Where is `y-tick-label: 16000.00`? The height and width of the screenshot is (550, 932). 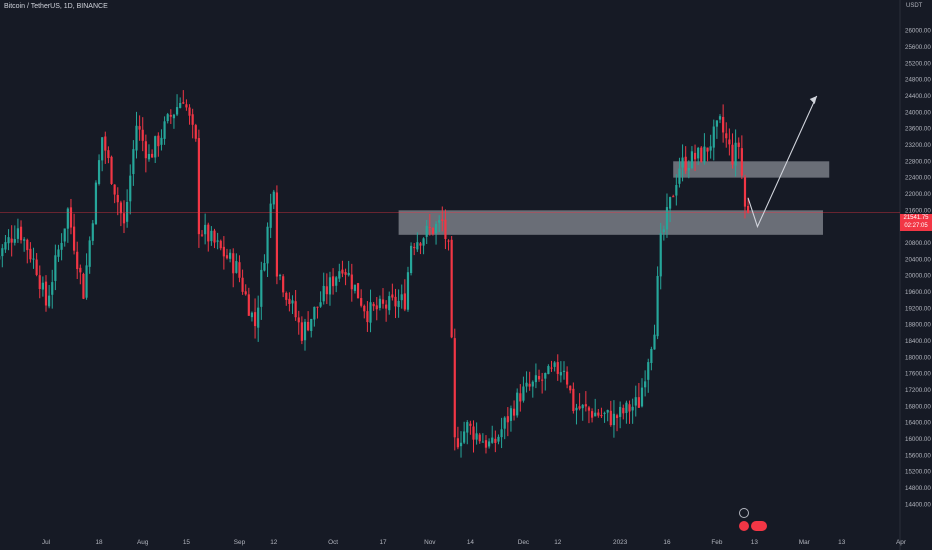
y-tick-label: 16000.00 is located at coordinates (918, 439).